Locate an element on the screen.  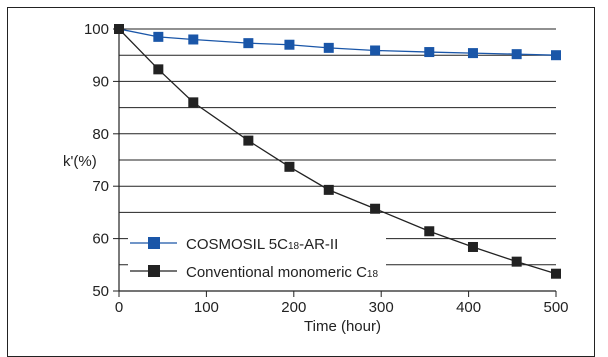
y-tick-label-80: 80 is located at coordinates (100, 134).